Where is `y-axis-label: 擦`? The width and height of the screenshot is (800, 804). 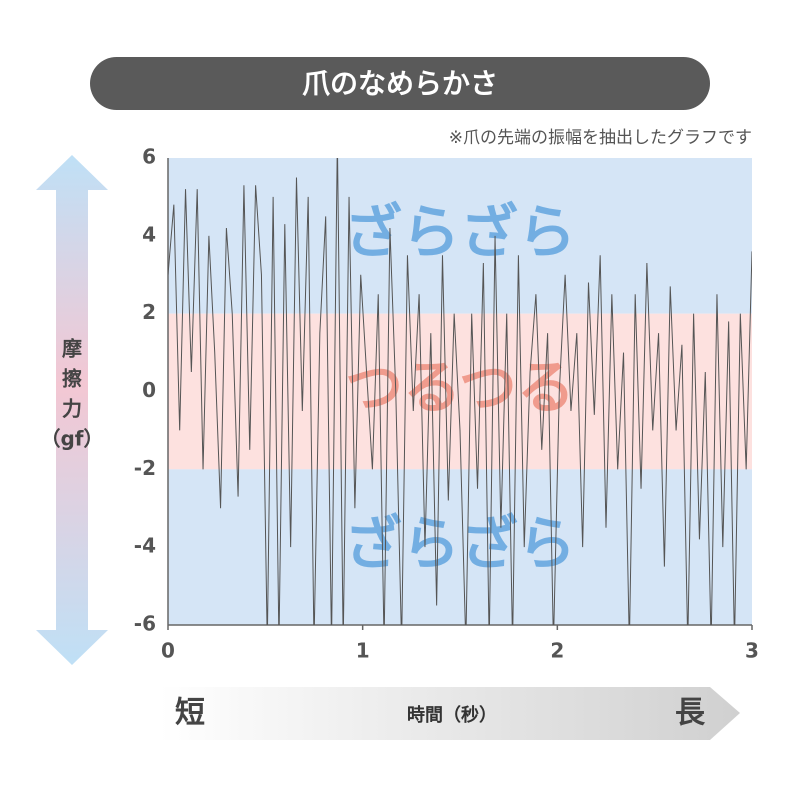 y-axis-label: 擦 is located at coordinates (72, 379).